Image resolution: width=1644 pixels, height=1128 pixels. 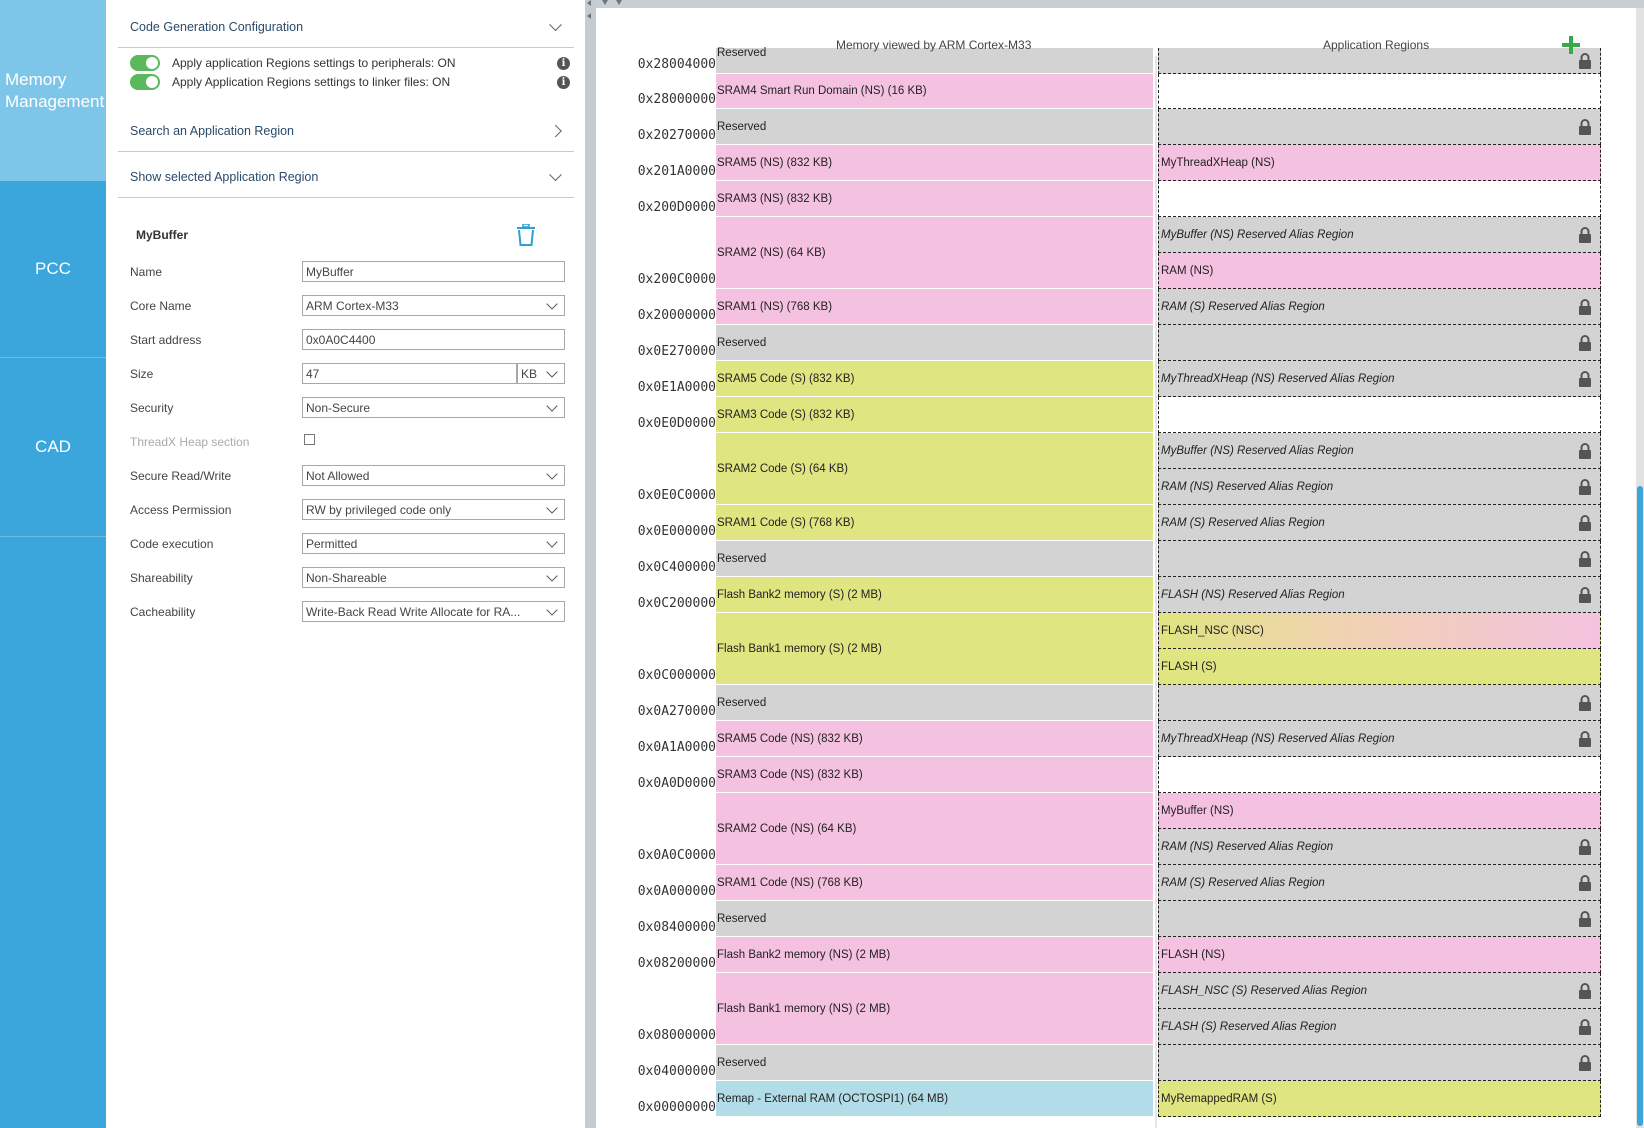 I want to click on address-label: 0x08200000, so click(x=676, y=963).